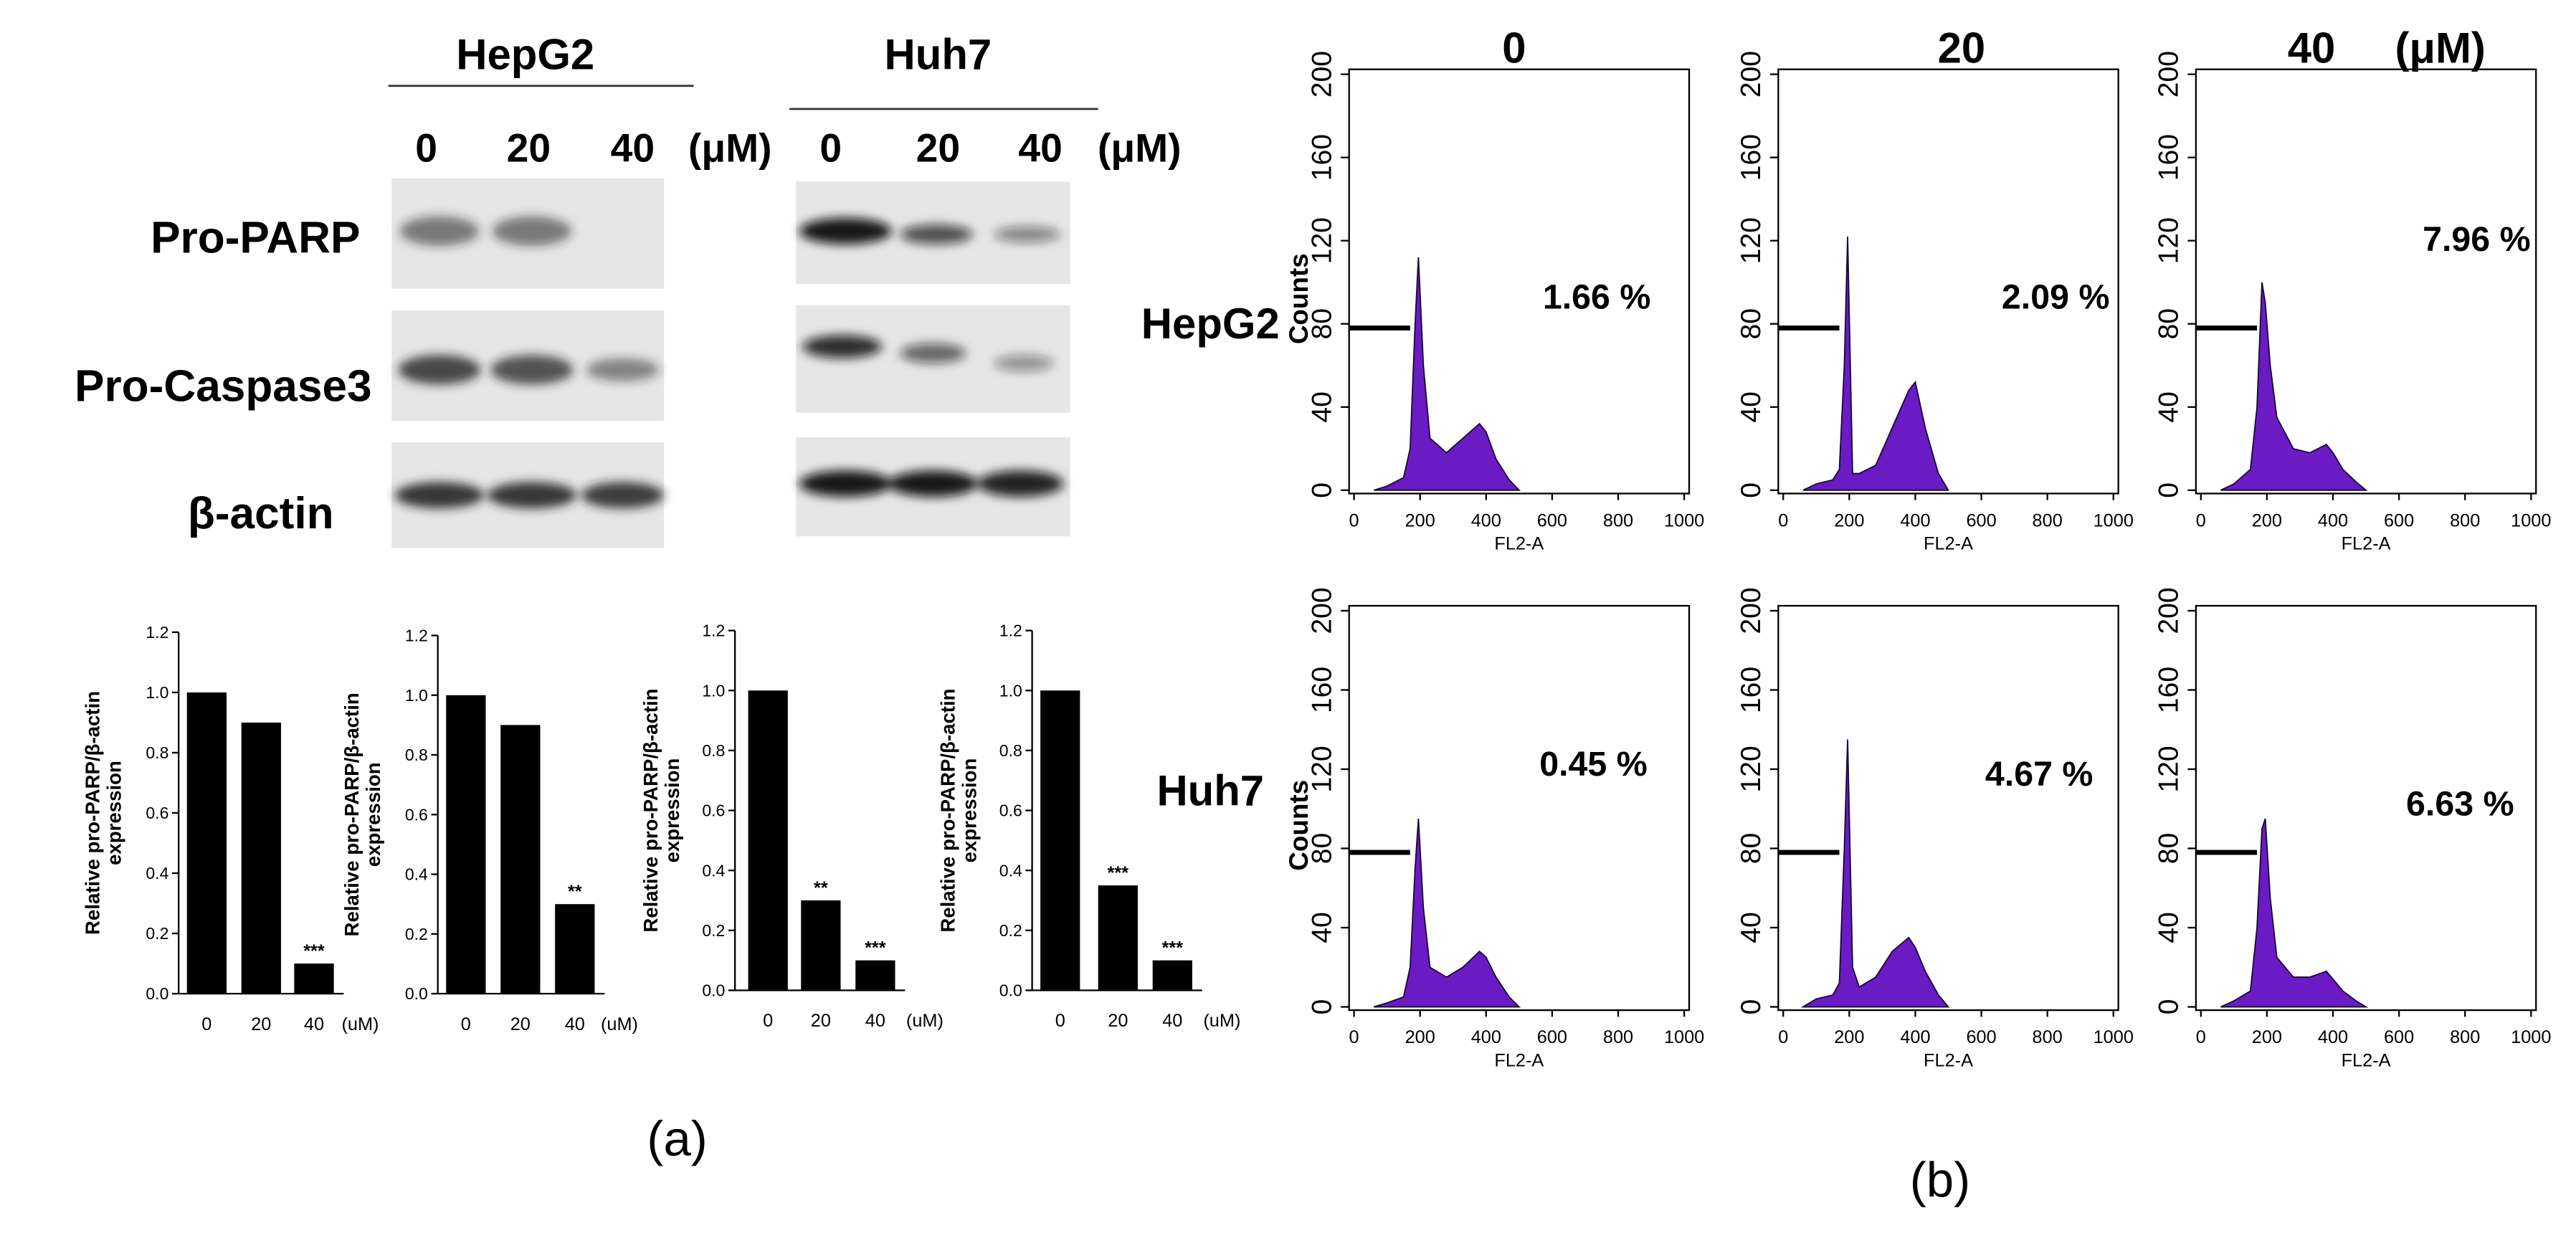  What do you see at coordinates (114, 813) in the screenshot?
I see `y-axis-label: expression` at bounding box center [114, 813].